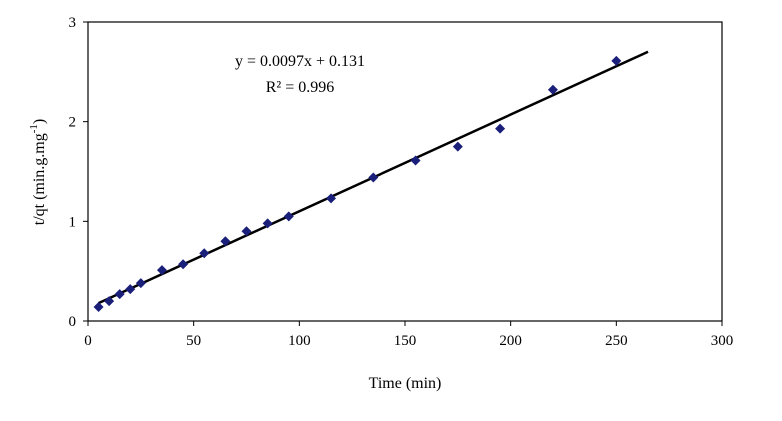 Image resolution: width=782 pixels, height=421 pixels. Describe the element at coordinates (39, 121) in the screenshot. I see `y-axis-title-close: )` at that location.